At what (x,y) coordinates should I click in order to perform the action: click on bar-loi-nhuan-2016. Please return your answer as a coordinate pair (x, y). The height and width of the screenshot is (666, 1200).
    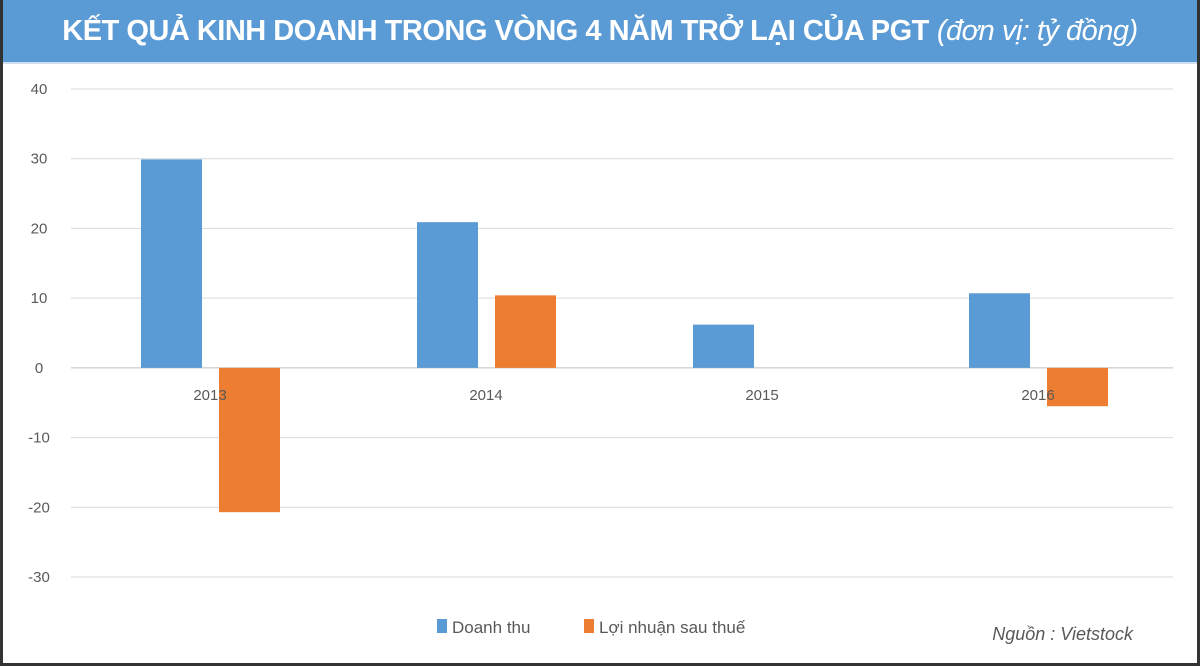
    Looking at the image, I should click on (1077, 387).